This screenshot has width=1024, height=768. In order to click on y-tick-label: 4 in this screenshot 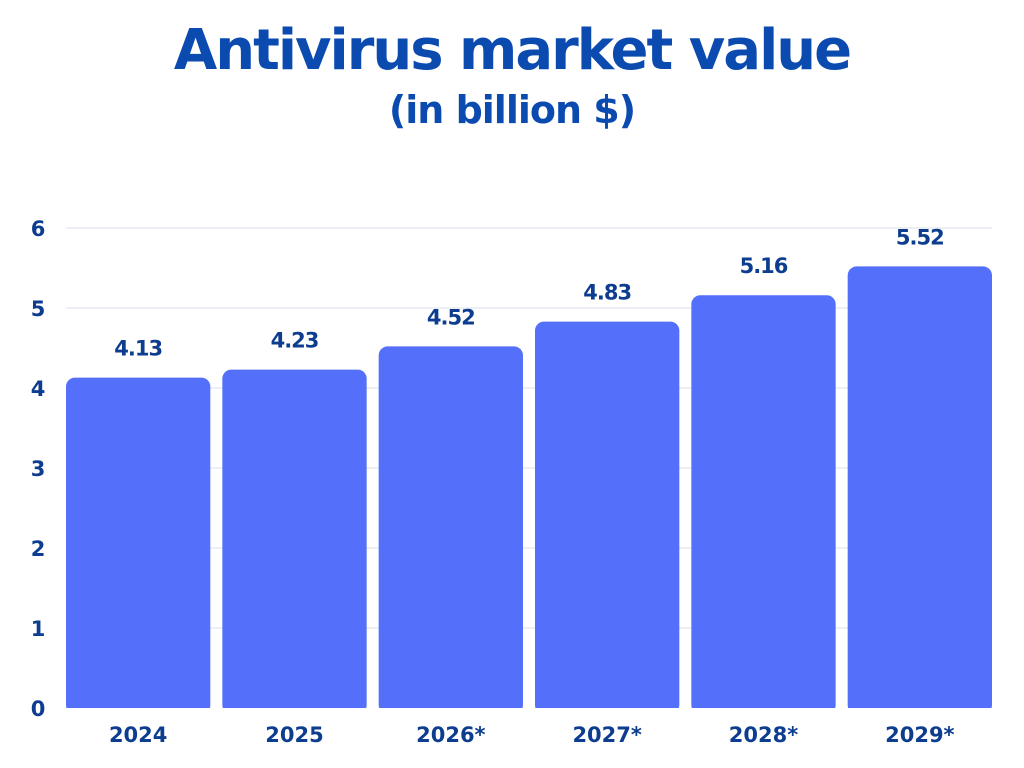, I will do `click(38, 389)`.